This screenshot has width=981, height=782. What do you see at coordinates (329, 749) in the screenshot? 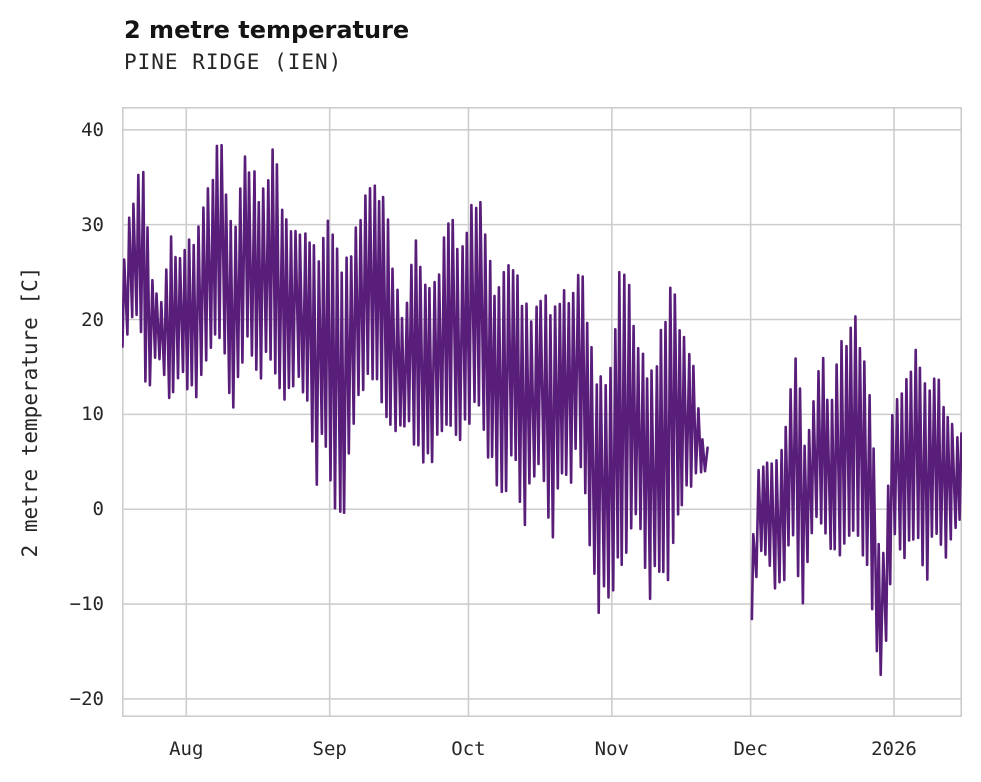
I see `x-tick-label: Sep` at bounding box center [329, 749].